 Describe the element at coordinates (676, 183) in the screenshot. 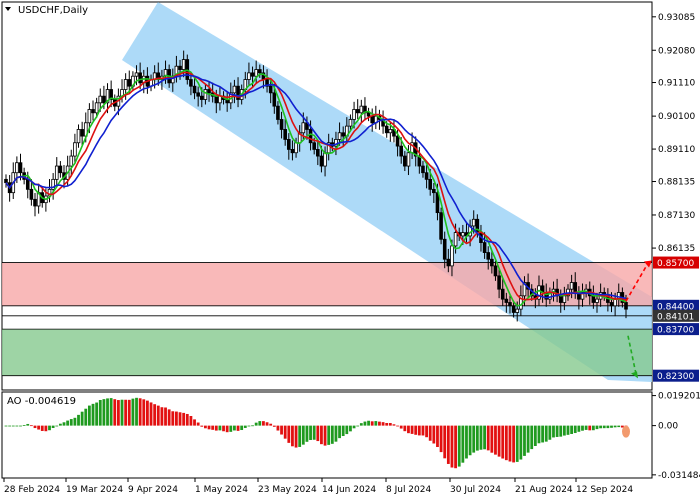

I see `price-tick-label: 0.88135` at that location.